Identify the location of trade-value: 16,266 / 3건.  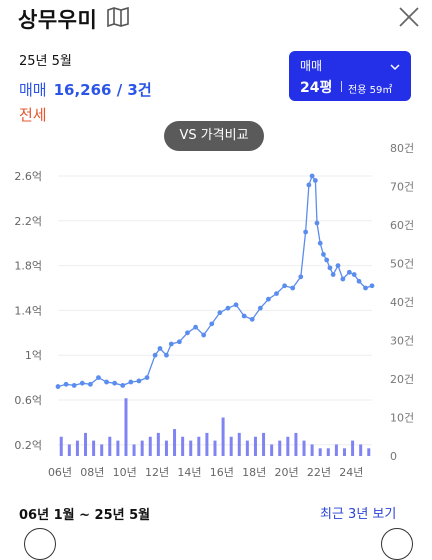
(102, 90).